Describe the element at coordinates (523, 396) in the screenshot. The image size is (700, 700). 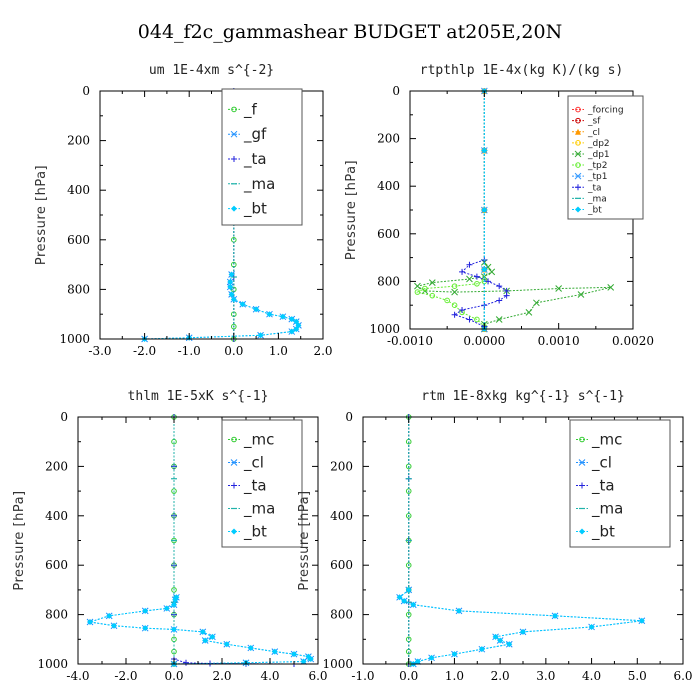
I see `panel-title: rtm 1E-8xkg kg^{-1} s^{-1}` at that location.